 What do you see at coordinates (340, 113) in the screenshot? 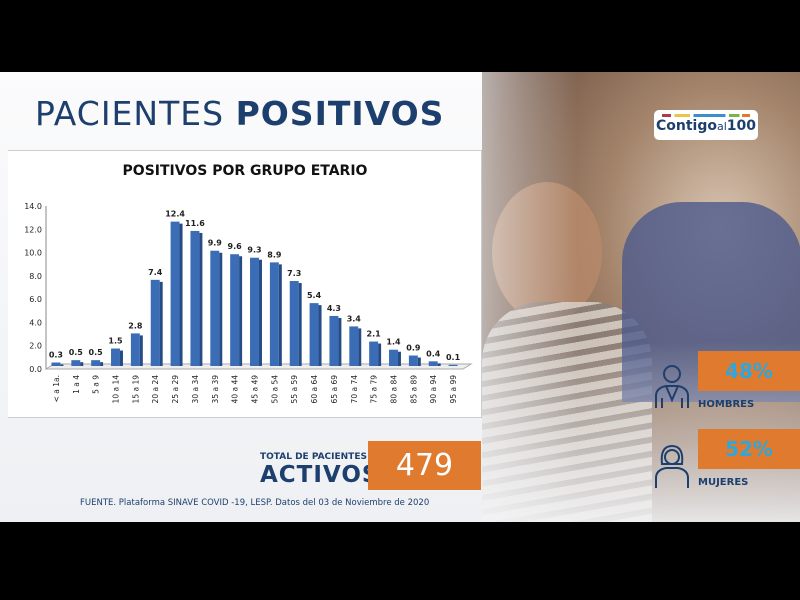
I see `title-bold: POSITIVOS` at bounding box center [340, 113].